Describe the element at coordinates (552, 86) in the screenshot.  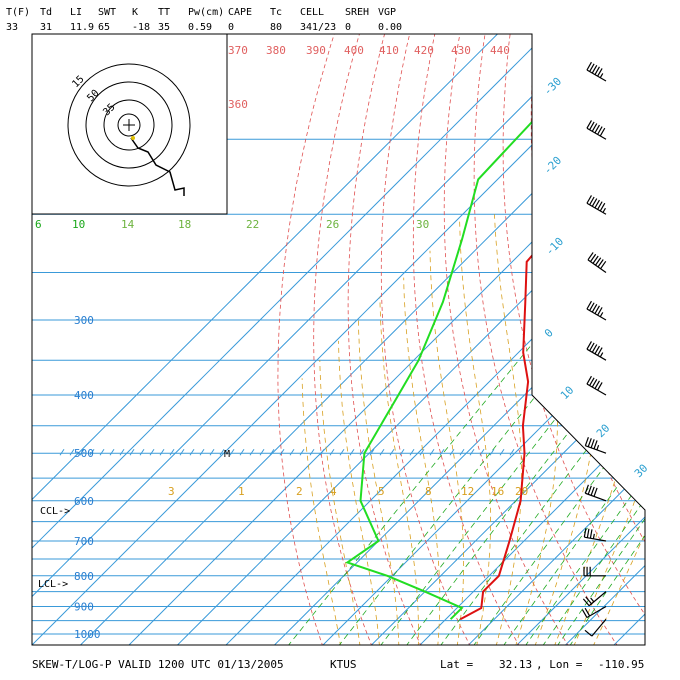
I see `isotherm-tick-label: -30` at that location.